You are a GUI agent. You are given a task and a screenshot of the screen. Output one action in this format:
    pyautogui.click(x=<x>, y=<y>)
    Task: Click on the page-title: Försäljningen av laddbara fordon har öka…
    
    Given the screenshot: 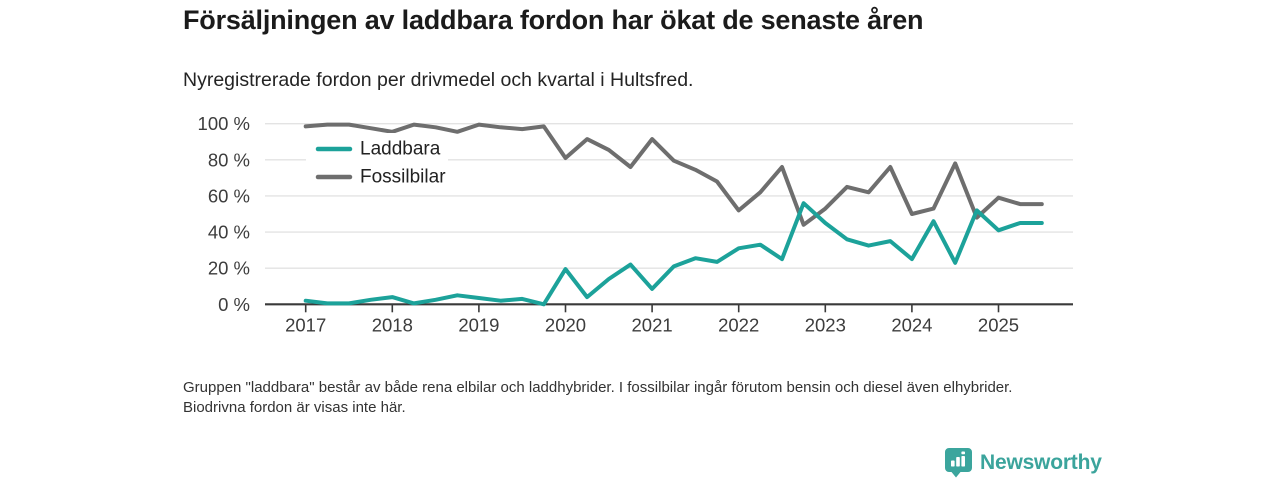 What is the action you would take?
    pyautogui.click(x=553, y=20)
    